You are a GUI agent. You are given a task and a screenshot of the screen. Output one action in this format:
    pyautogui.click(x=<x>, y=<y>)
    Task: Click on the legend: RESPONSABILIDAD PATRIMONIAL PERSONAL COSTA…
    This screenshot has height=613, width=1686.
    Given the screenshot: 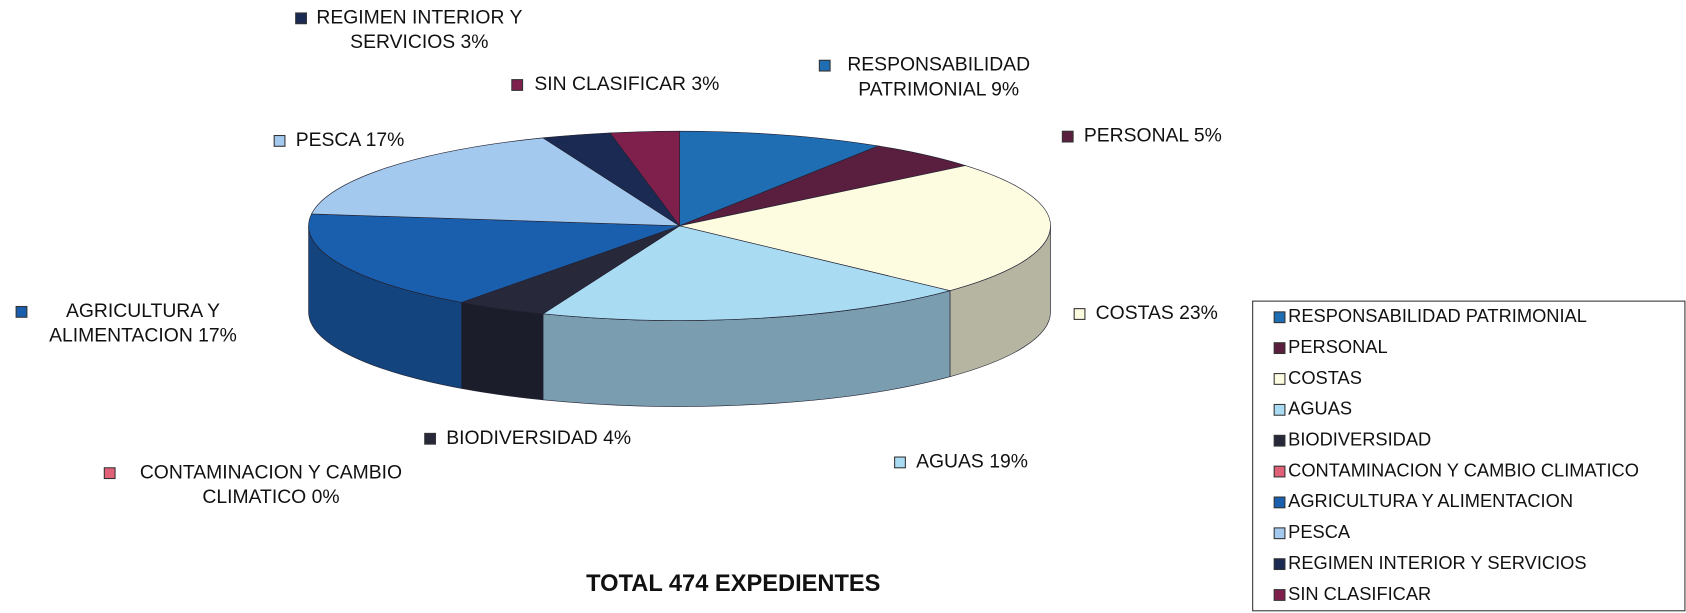 What is the action you would take?
    pyautogui.click(x=1456, y=454)
    